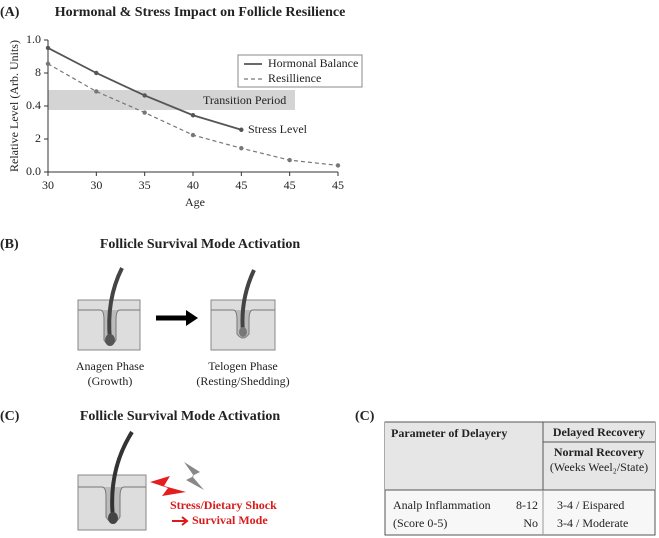  I want to click on phase-name: Telogen Phase, so click(242, 366).